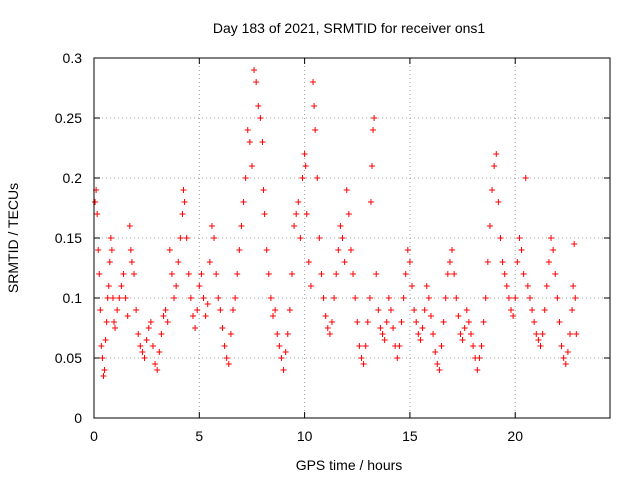 Image resolution: width=640 pixels, height=480 pixels. Describe the element at coordinates (68, 358) in the screenshot. I see `y-tick-label: 0.05` at that location.